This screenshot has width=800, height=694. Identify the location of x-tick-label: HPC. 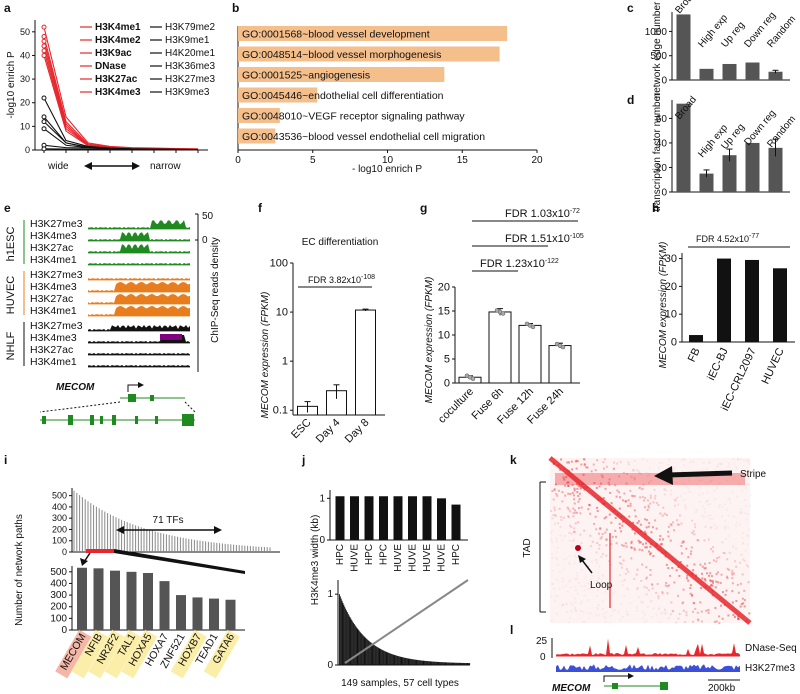
(456, 554).